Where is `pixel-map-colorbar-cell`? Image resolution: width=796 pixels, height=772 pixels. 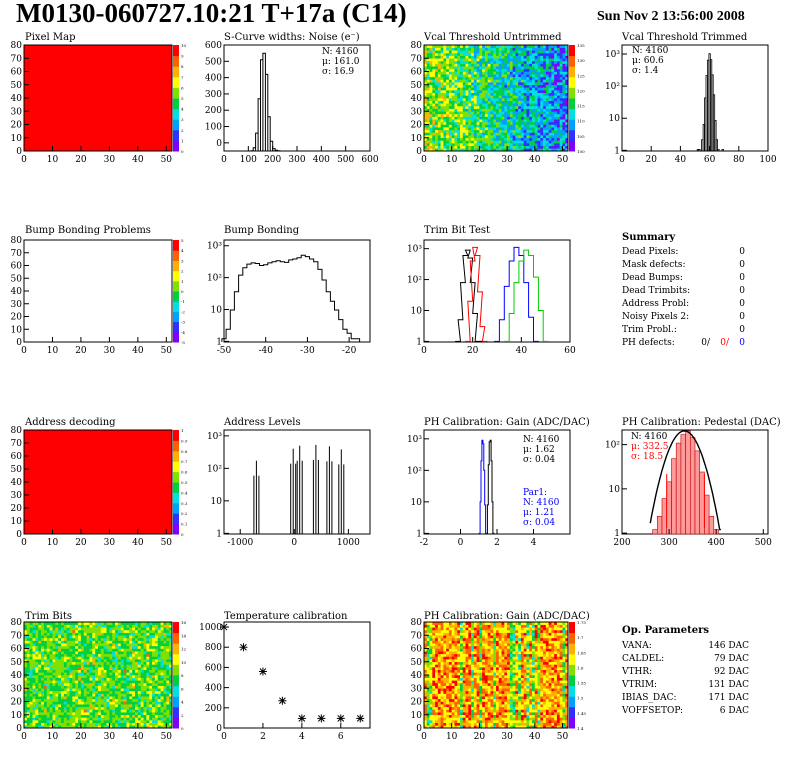
pixel-map-colorbar-cell is located at coordinates (176, 111).